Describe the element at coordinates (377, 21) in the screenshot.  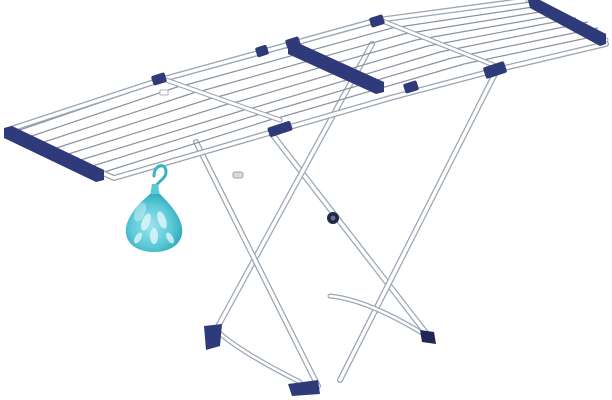
I see `hinge-right-far` at that location.